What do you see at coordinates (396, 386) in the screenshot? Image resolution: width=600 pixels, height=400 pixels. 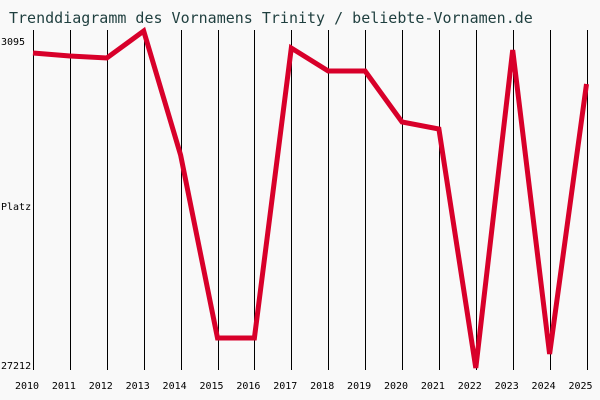 I see `x-tick-label: 2020` at bounding box center [396, 386].